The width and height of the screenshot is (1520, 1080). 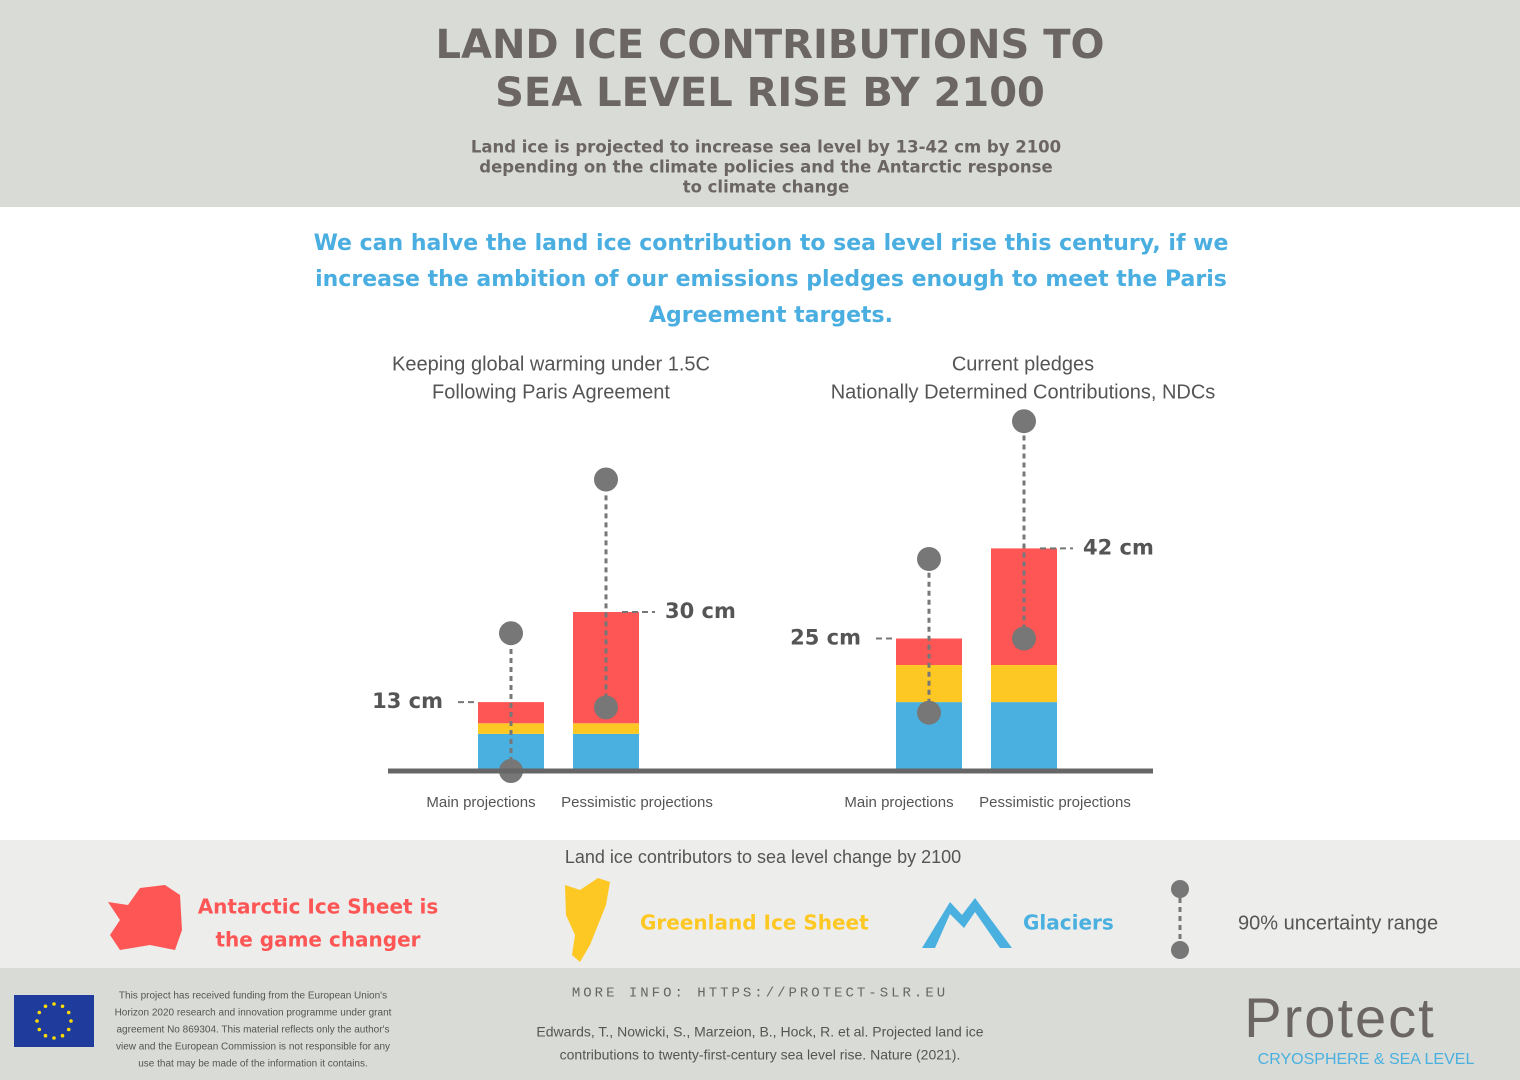 I want to click on total-label: 42 cm, so click(x=1118, y=547).